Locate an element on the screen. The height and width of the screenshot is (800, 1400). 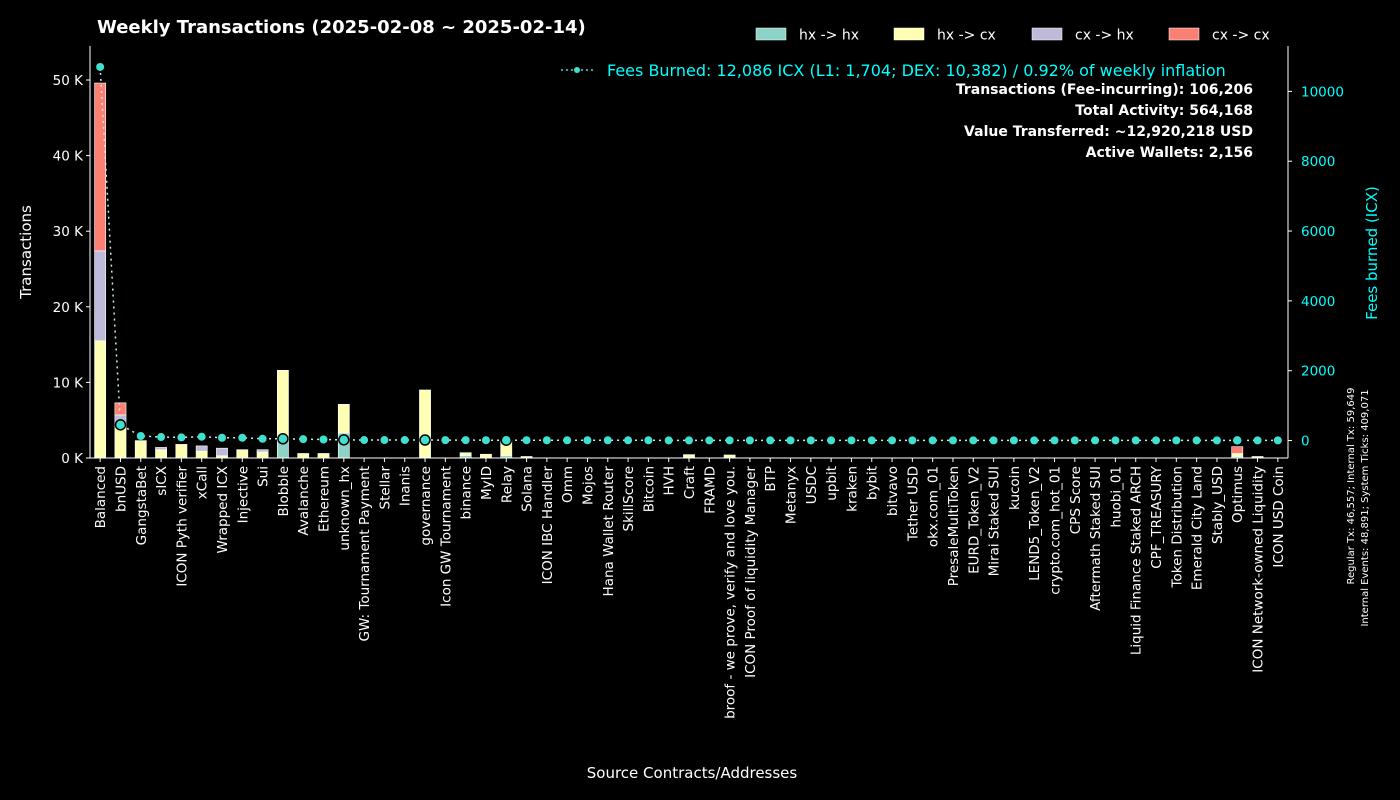
stat-total-activity: Total Activity: 564,168 is located at coordinates (1164, 111).